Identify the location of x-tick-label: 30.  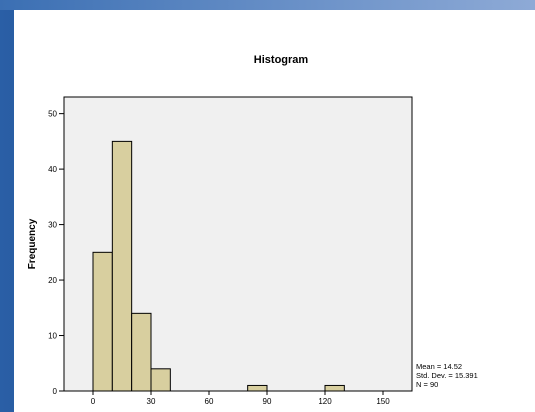
(151, 401).